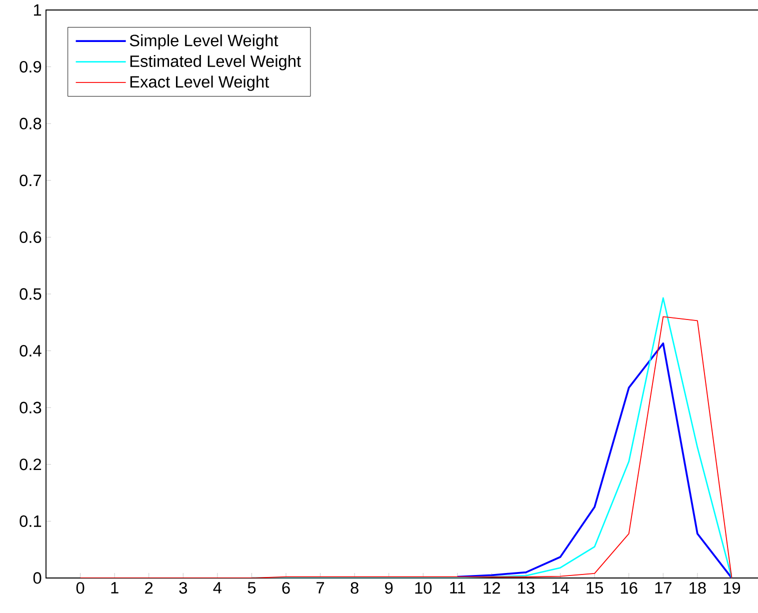 The width and height of the screenshot is (758, 613). What do you see at coordinates (149, 588) in the screenshot?
I see `x-tick-label: 2` at bounding box center [149, 588].